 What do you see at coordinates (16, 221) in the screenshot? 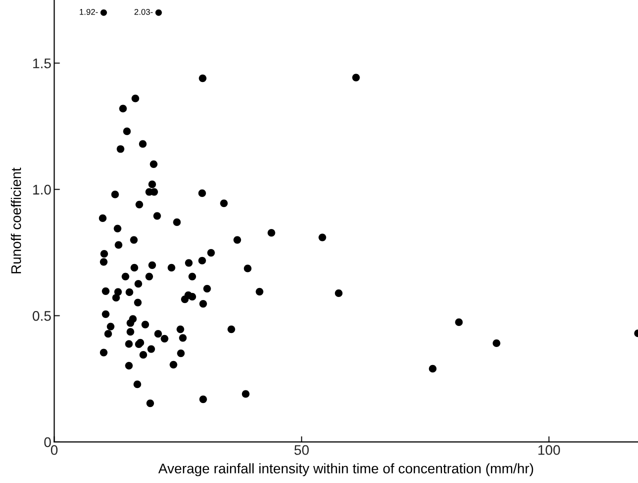
I see `y-axis-title: Runoff coefficient` at bounding box center [16, 221].